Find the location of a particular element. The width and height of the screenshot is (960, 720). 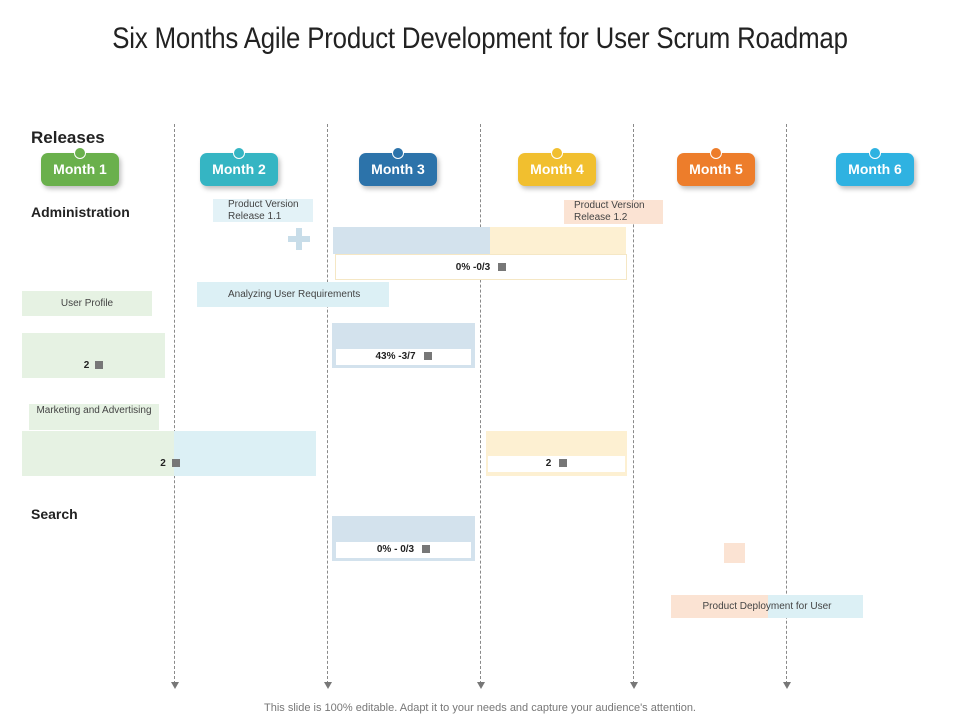

month-1-badge: Month 1 is located at coordinates (80, 166).